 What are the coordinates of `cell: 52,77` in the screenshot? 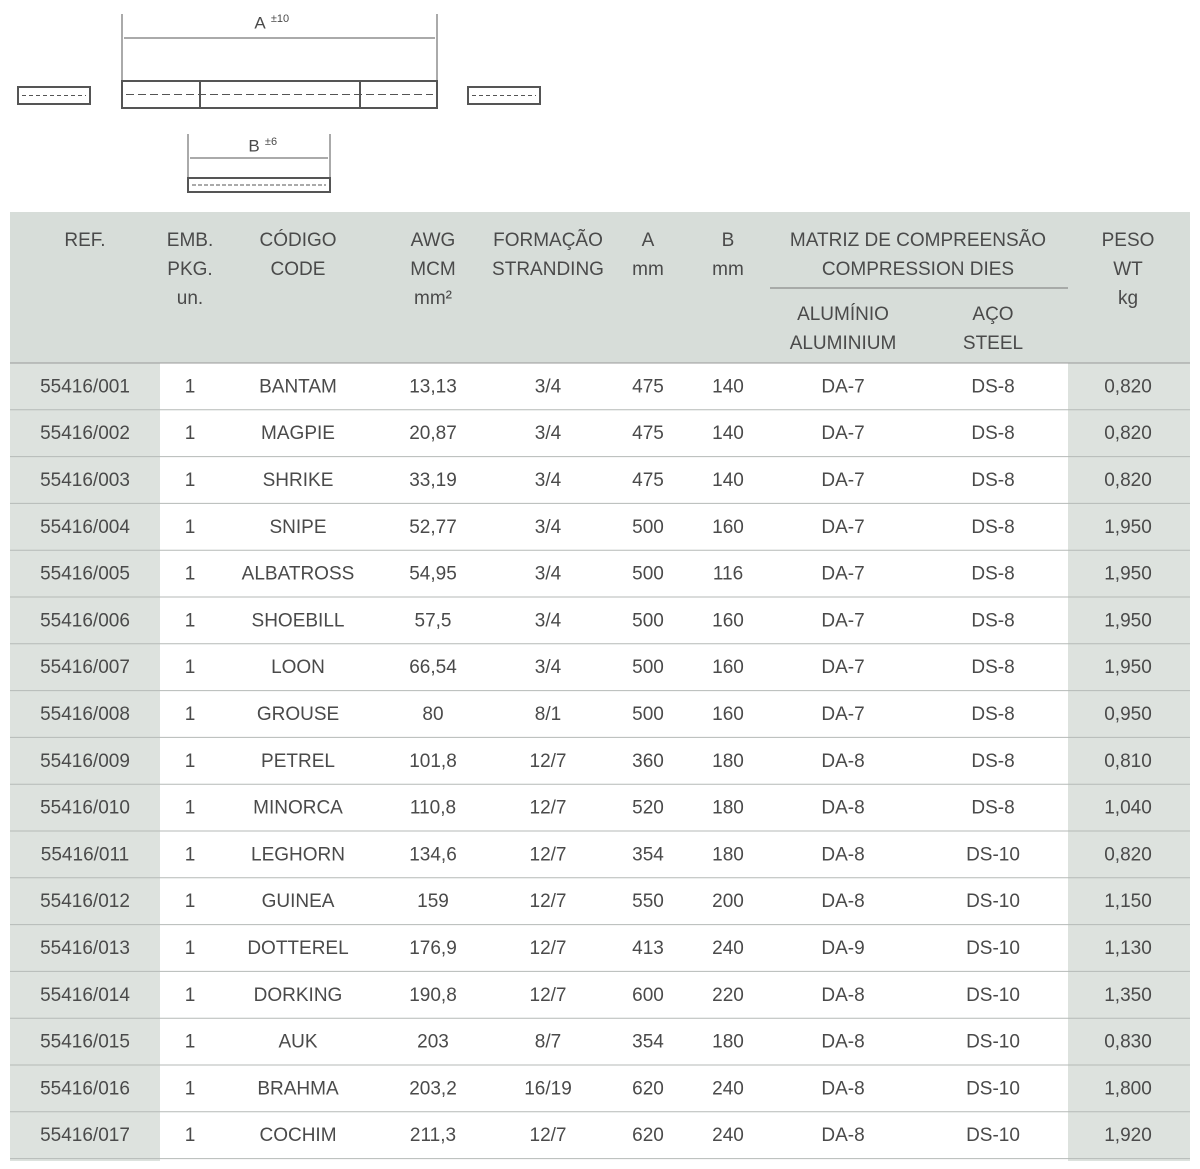 It's located at (433, 527).